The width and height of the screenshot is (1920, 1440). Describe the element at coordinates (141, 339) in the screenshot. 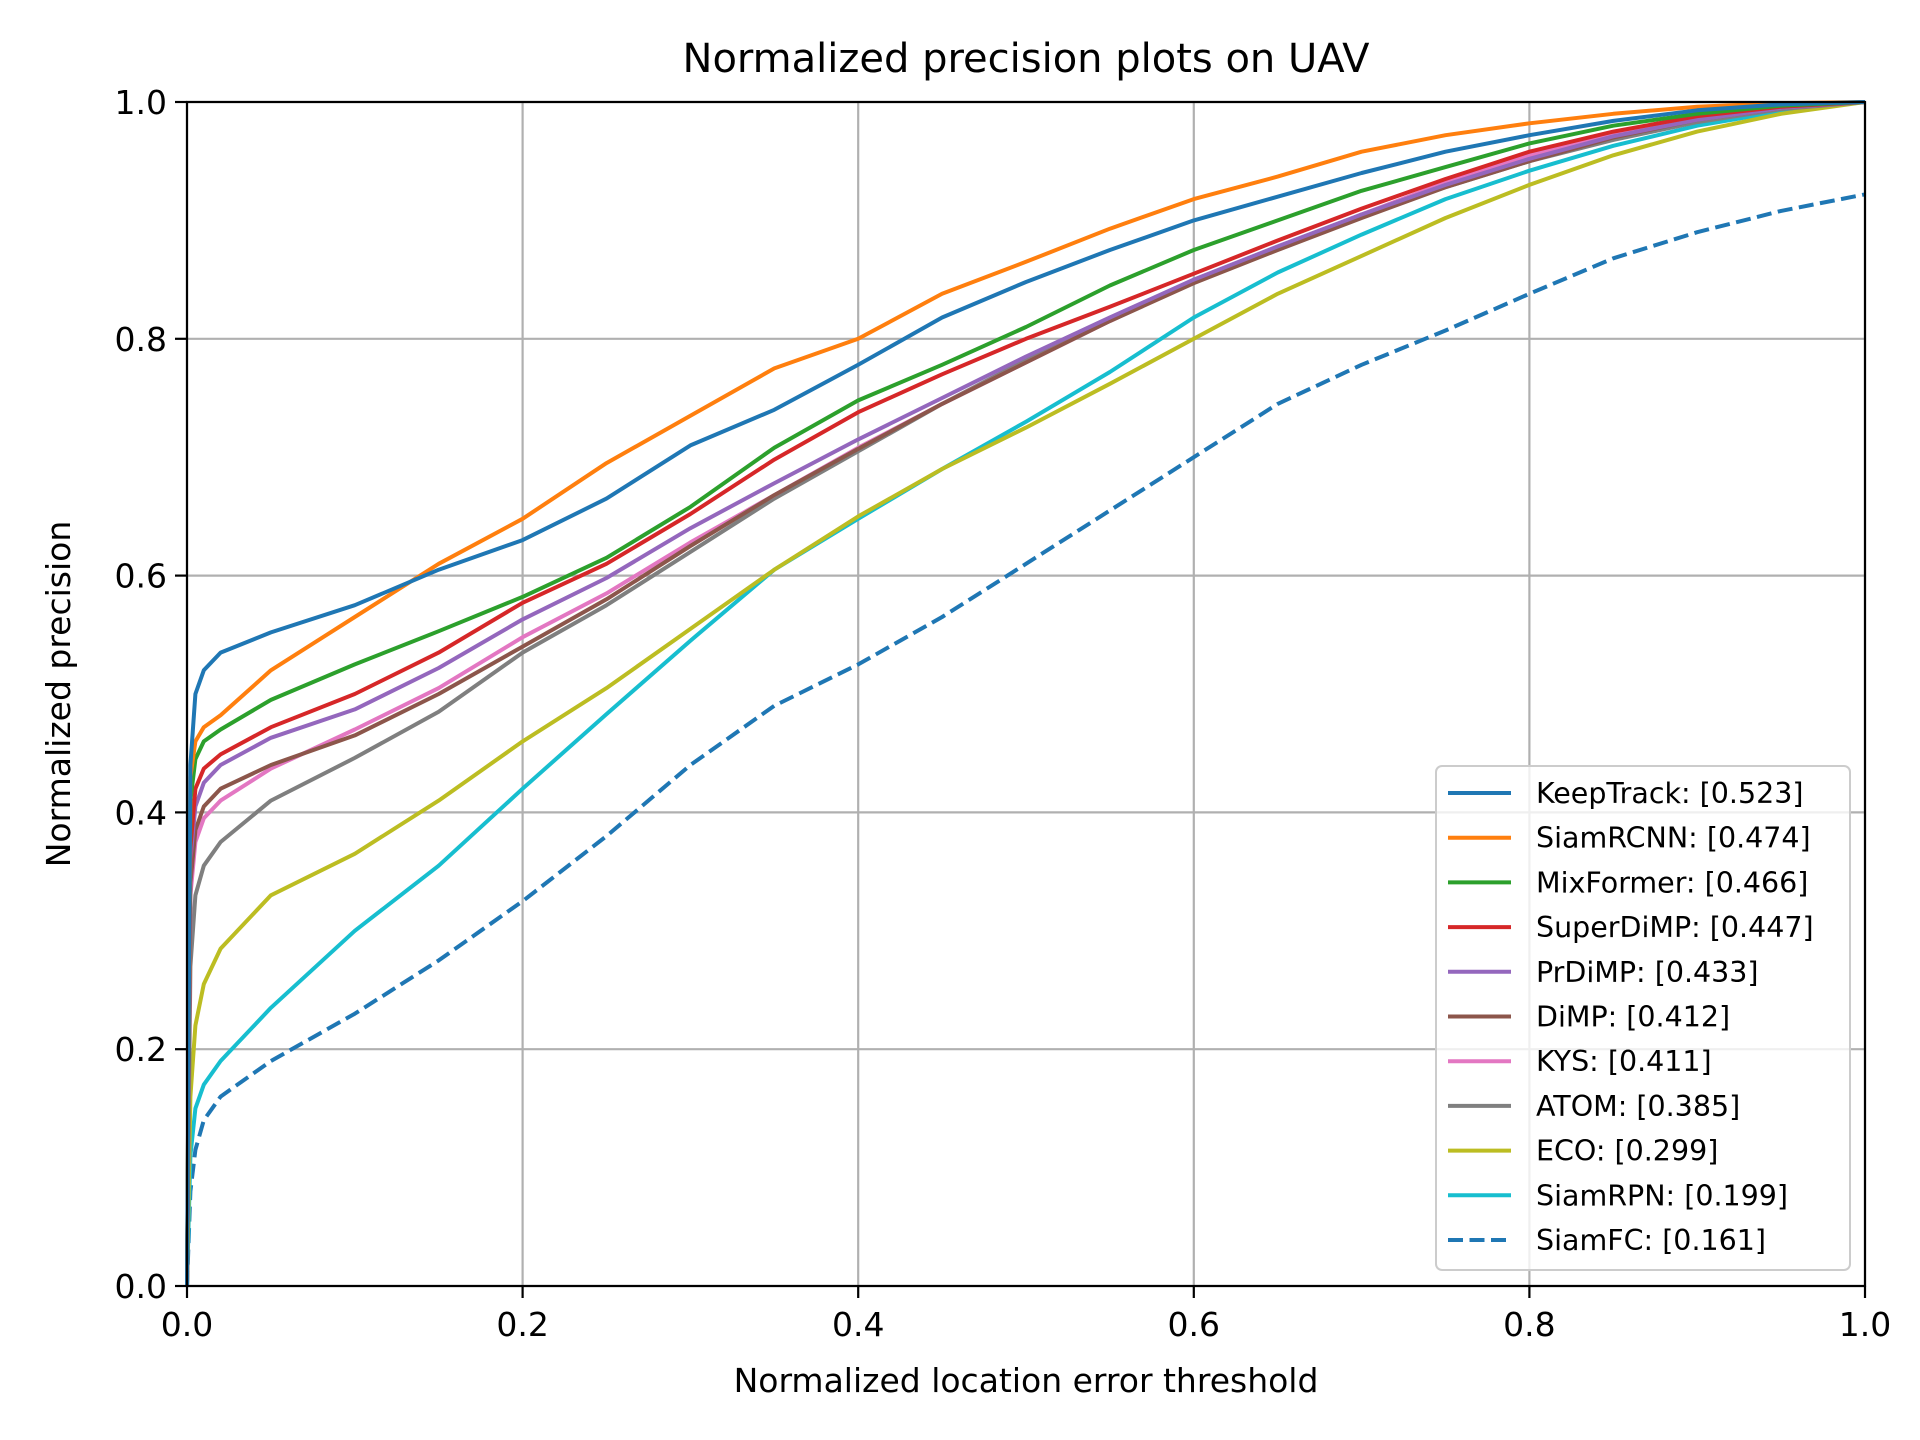

I see `y-tick-label: 0.8` at that location.